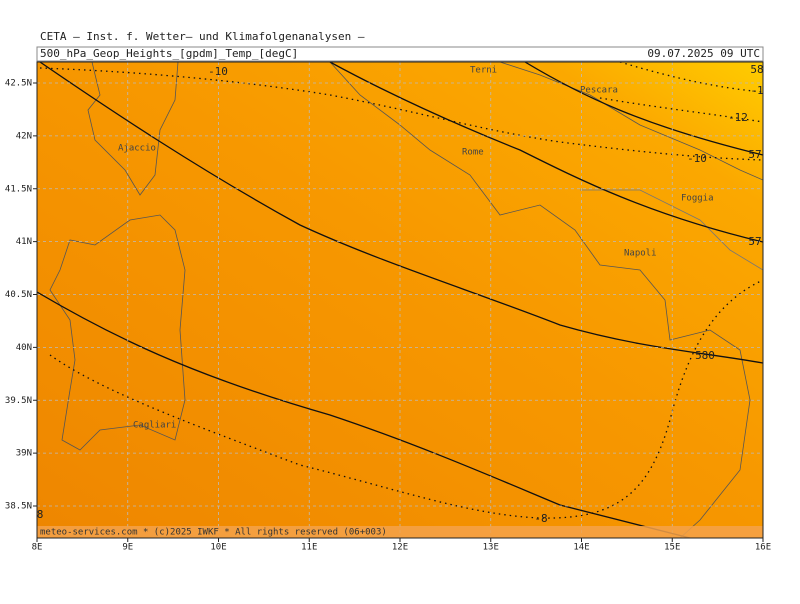 The height and width of the screenshot is (604, 800). I want to click on place-label: Napoli, so click(640, 254).